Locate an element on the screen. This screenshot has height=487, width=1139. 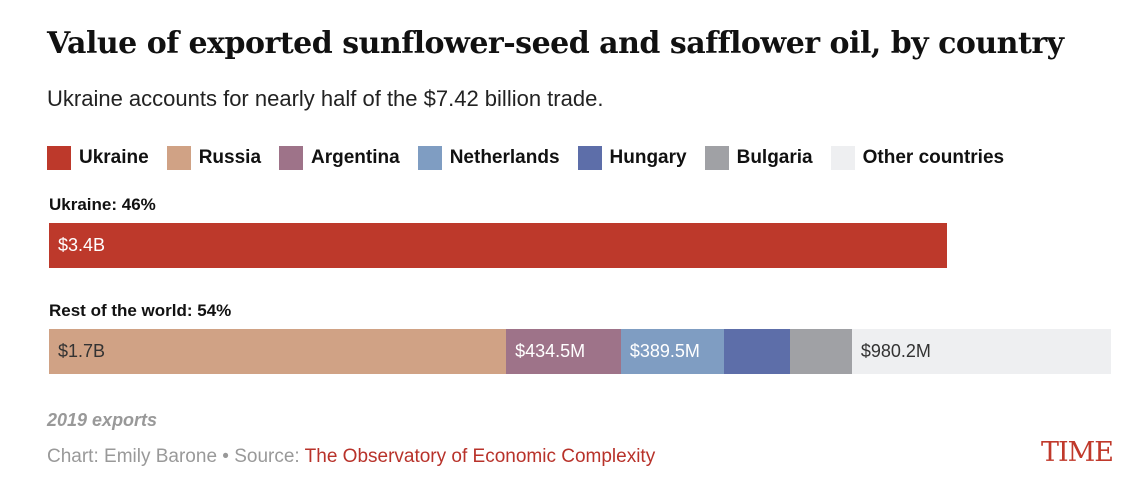
bar-segment-ukraine: $3.4B is located at coordinates (498, 245).